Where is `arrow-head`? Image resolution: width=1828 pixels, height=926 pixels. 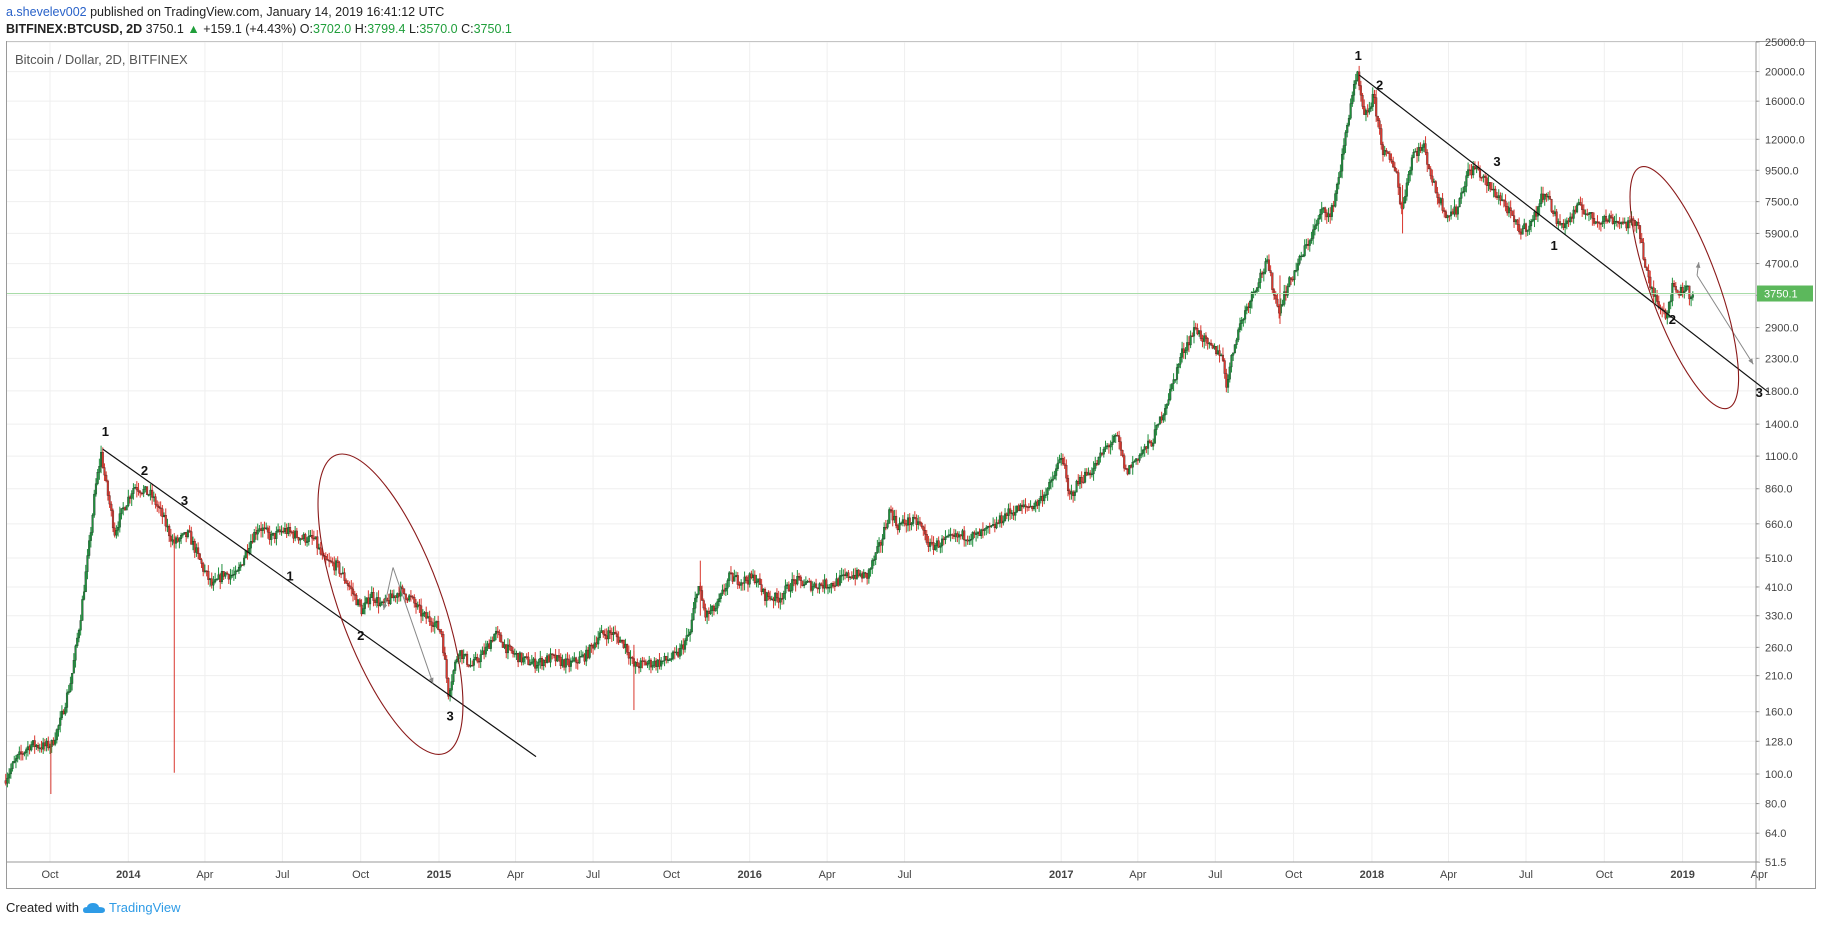
arrow-head is located at coordinates (1698, 265).